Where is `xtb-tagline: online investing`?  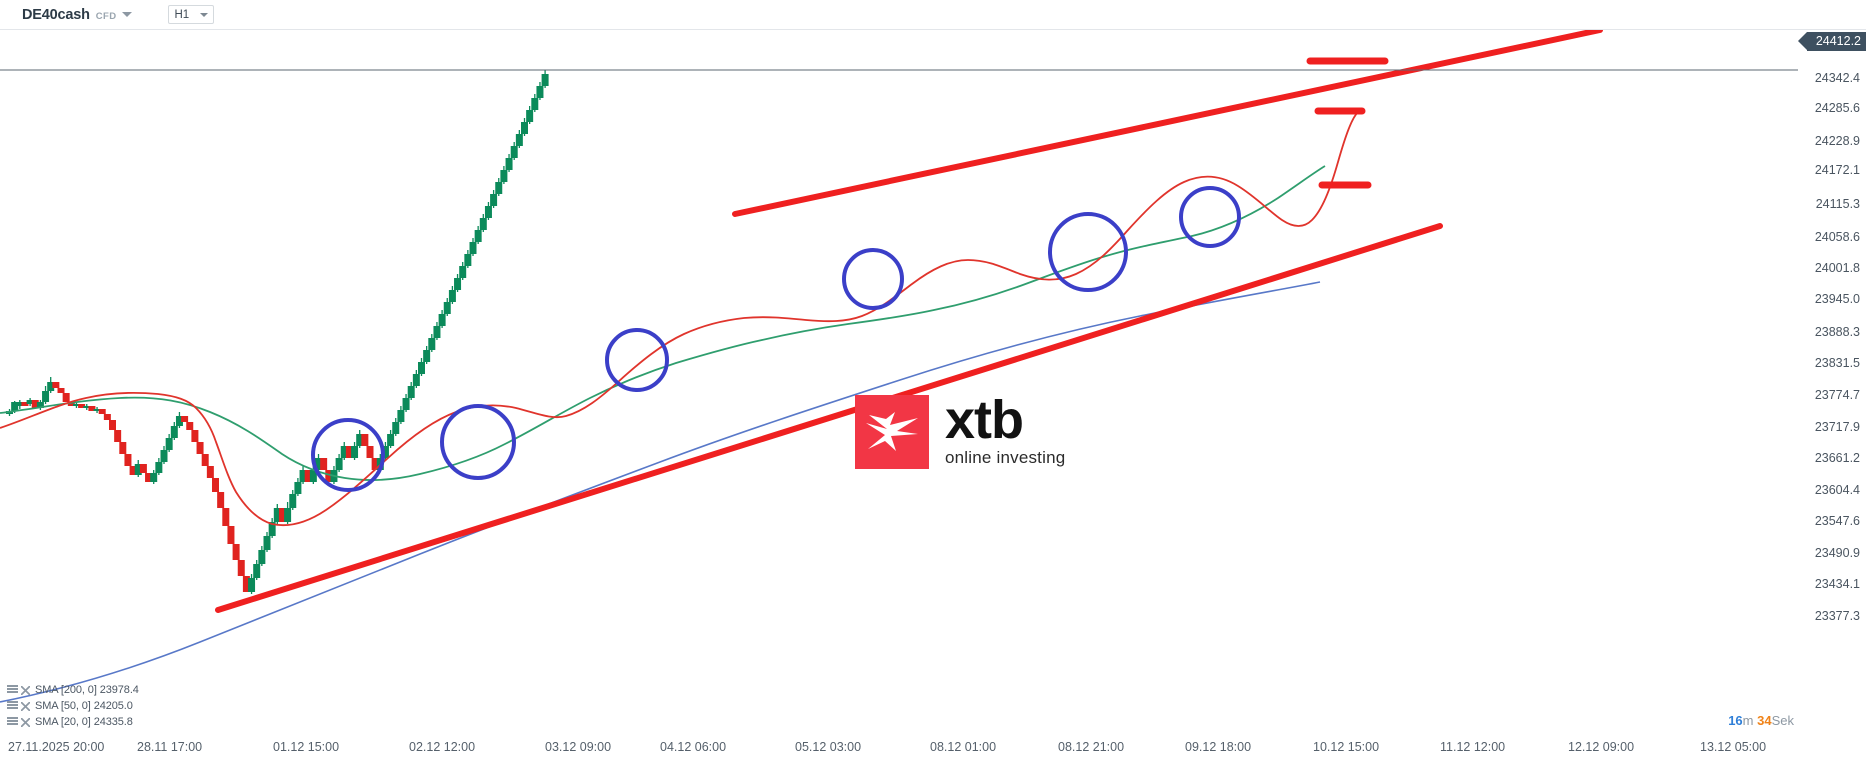
xtb-tagline: online investing is located at coordinates (1005, 458).